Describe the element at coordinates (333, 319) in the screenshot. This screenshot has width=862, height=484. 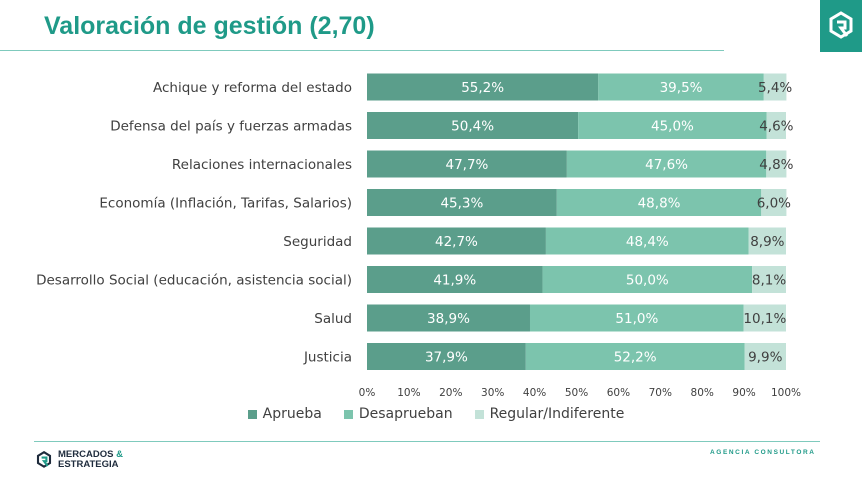
I see `category-label: Salud` at that location.